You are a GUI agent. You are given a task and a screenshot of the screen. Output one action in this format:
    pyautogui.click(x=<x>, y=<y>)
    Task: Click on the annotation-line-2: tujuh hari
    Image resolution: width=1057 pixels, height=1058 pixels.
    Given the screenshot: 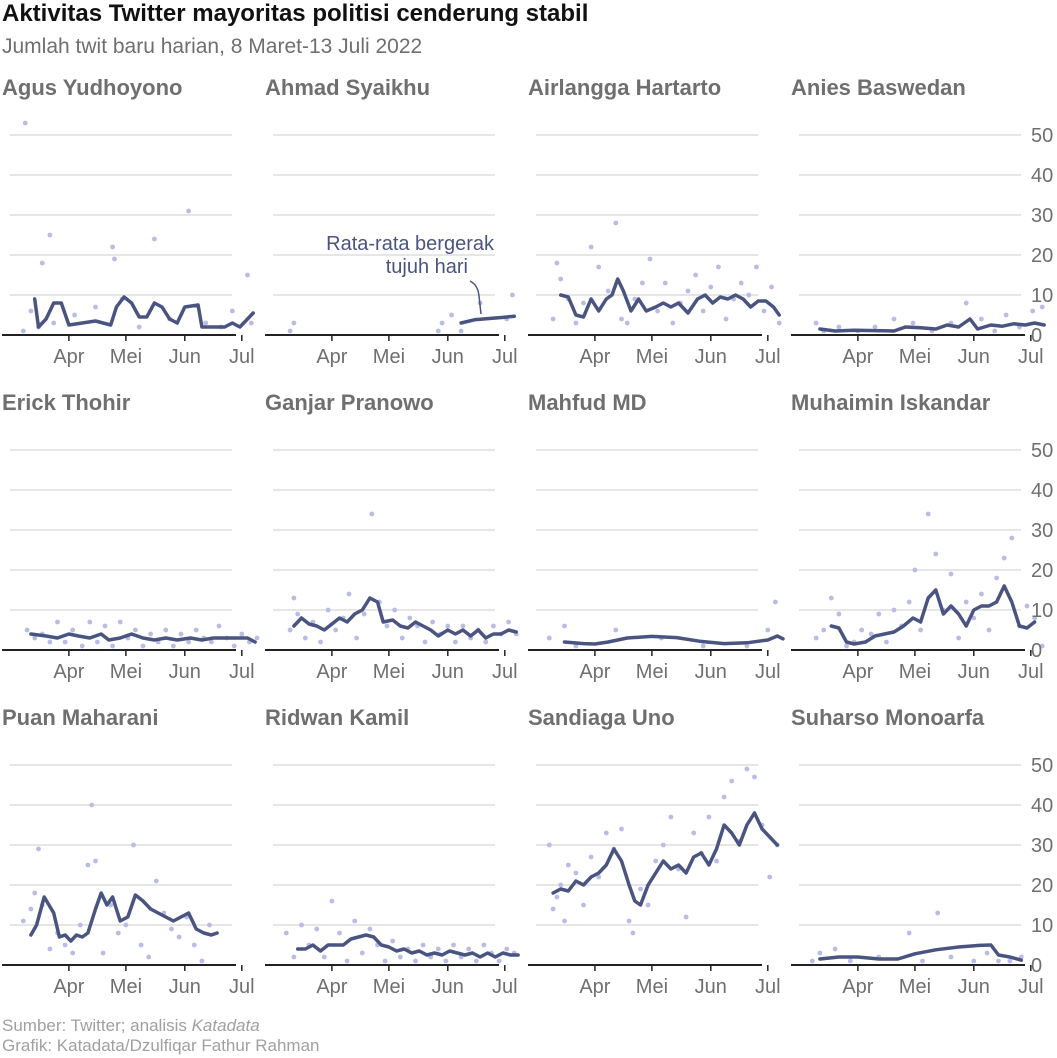 What is the action you would take?
    pyautogui.click(x=427, y=267)
    